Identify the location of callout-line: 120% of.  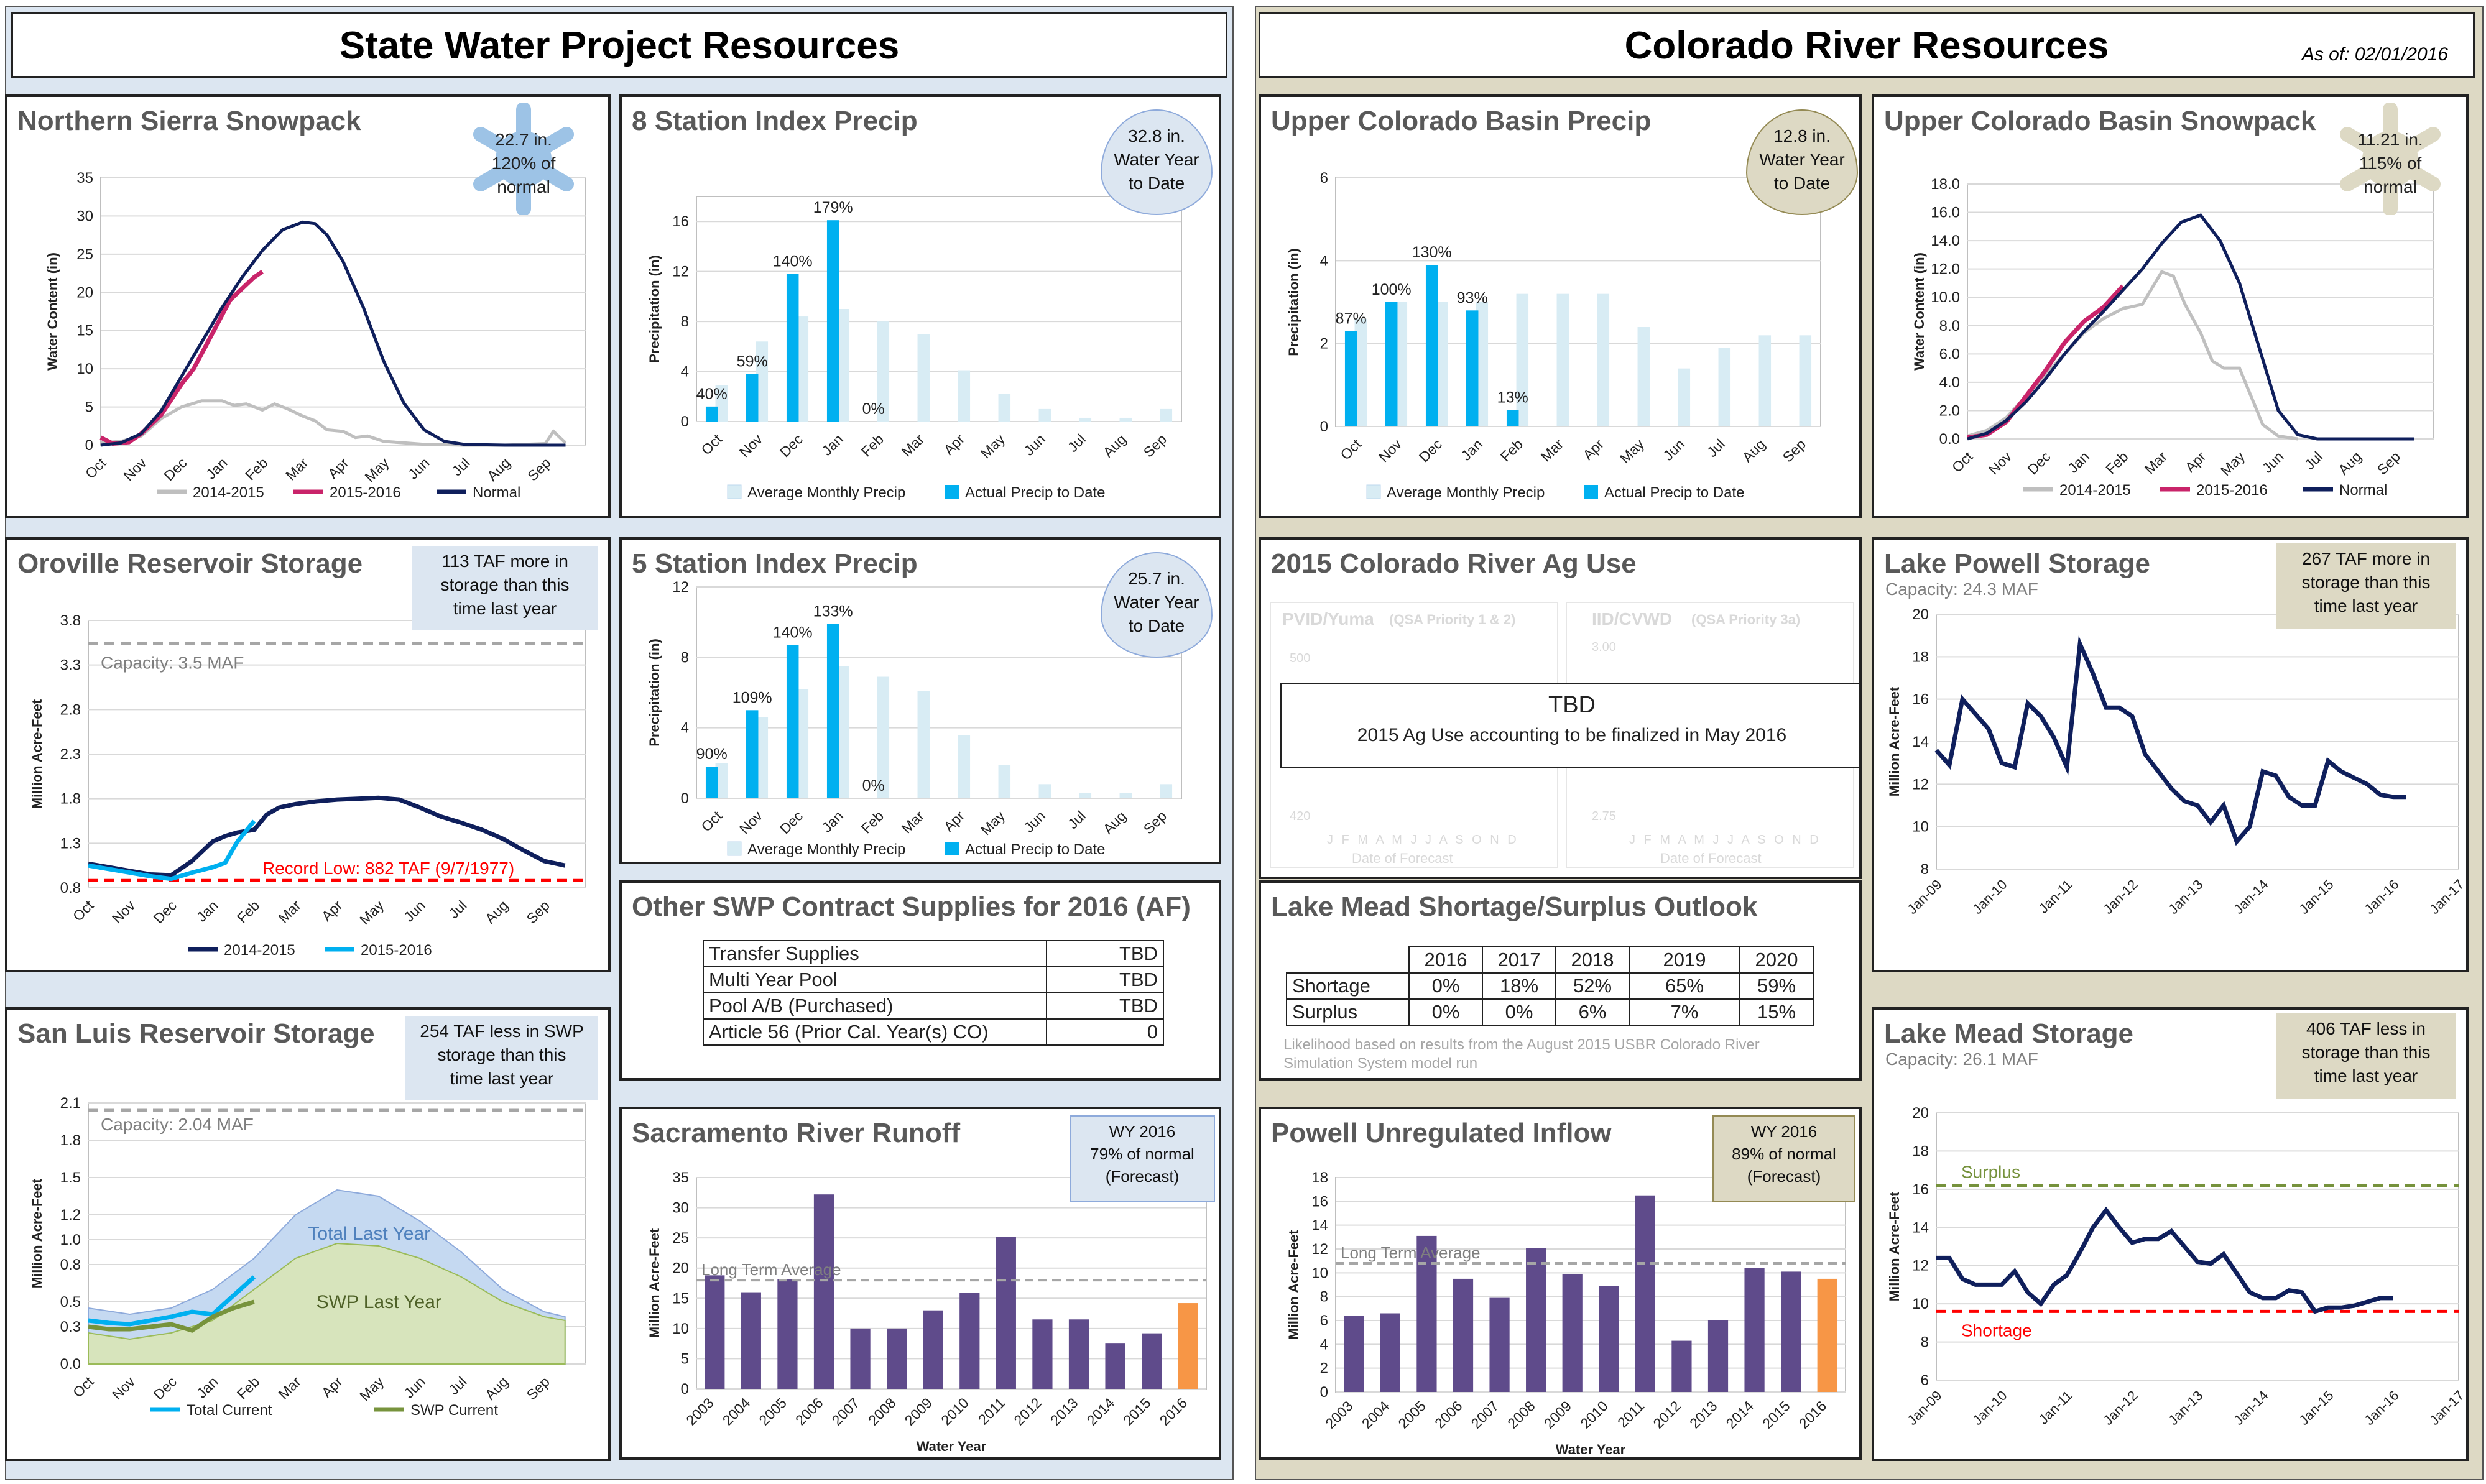
(523, 163).